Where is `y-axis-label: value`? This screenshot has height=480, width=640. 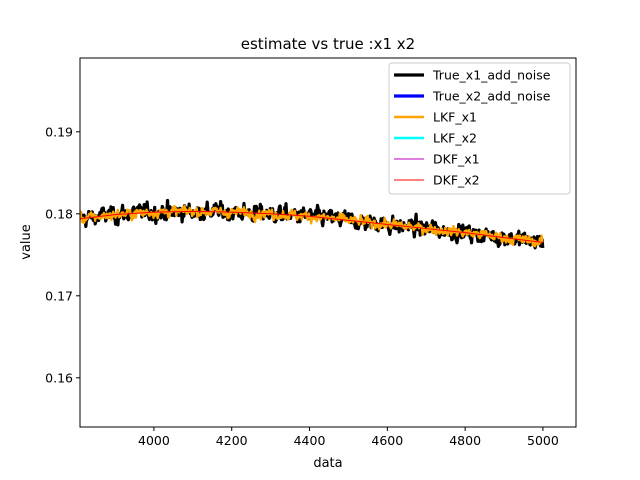 y-axis-label: value is located at coordinates (26, 242).